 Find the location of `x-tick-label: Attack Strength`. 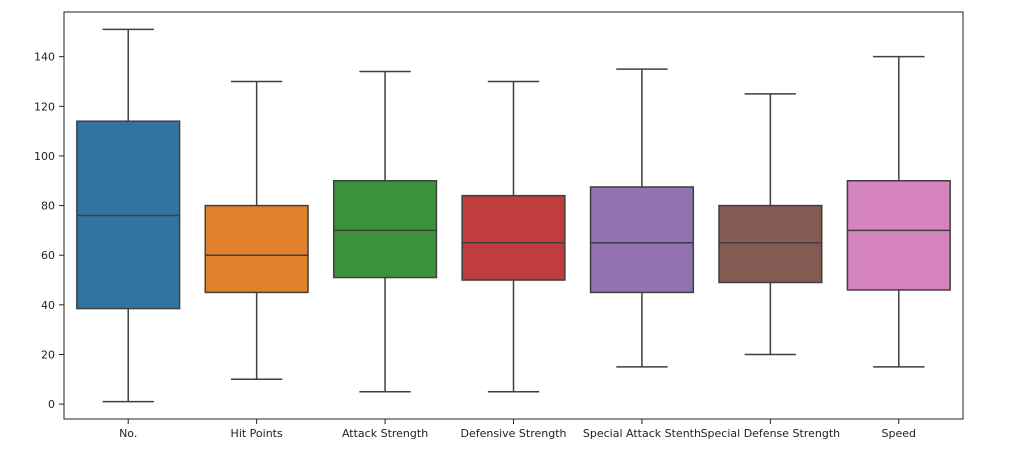

x-tick-label: Attack Strength is located at coordinates (385, 433).